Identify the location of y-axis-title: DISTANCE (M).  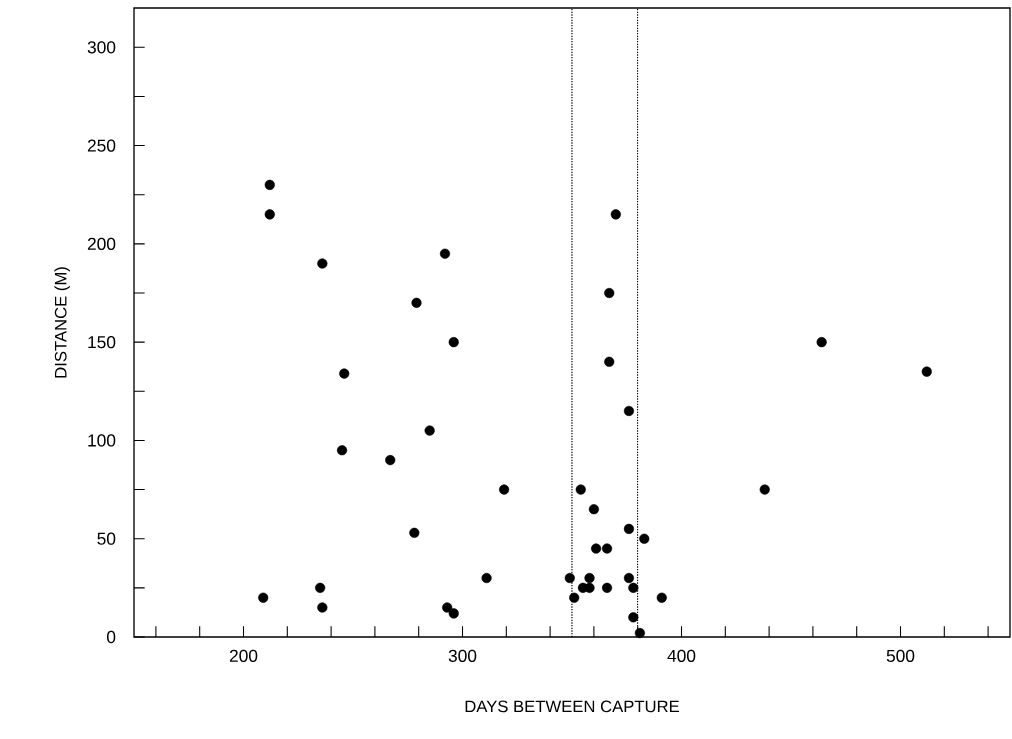
(62, 322).